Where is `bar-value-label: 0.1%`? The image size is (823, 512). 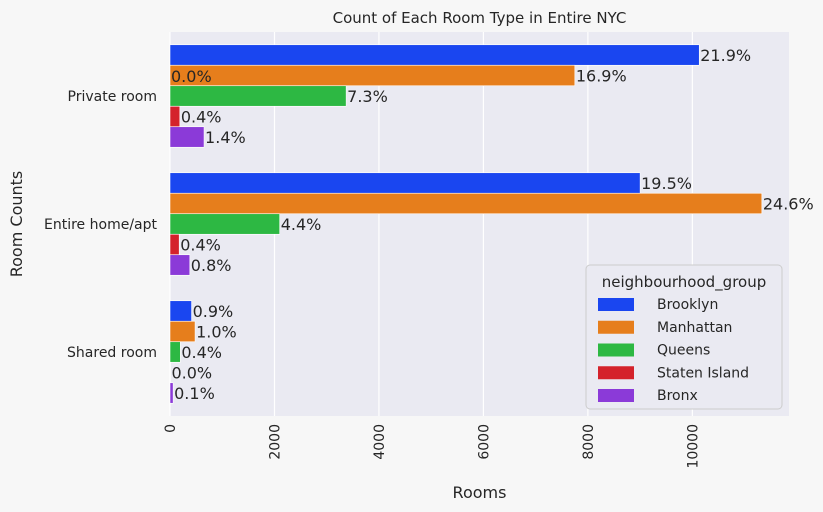 bar-value-label: 0.1% is located at coordinates (194, 393).